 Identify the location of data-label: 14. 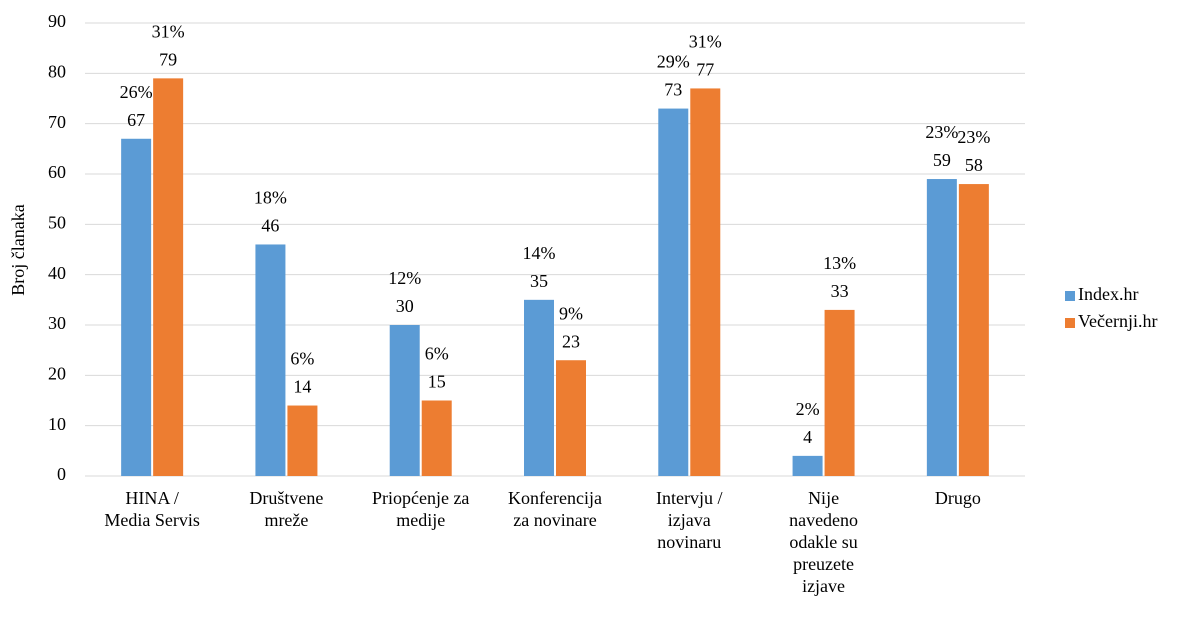
(302, 387).